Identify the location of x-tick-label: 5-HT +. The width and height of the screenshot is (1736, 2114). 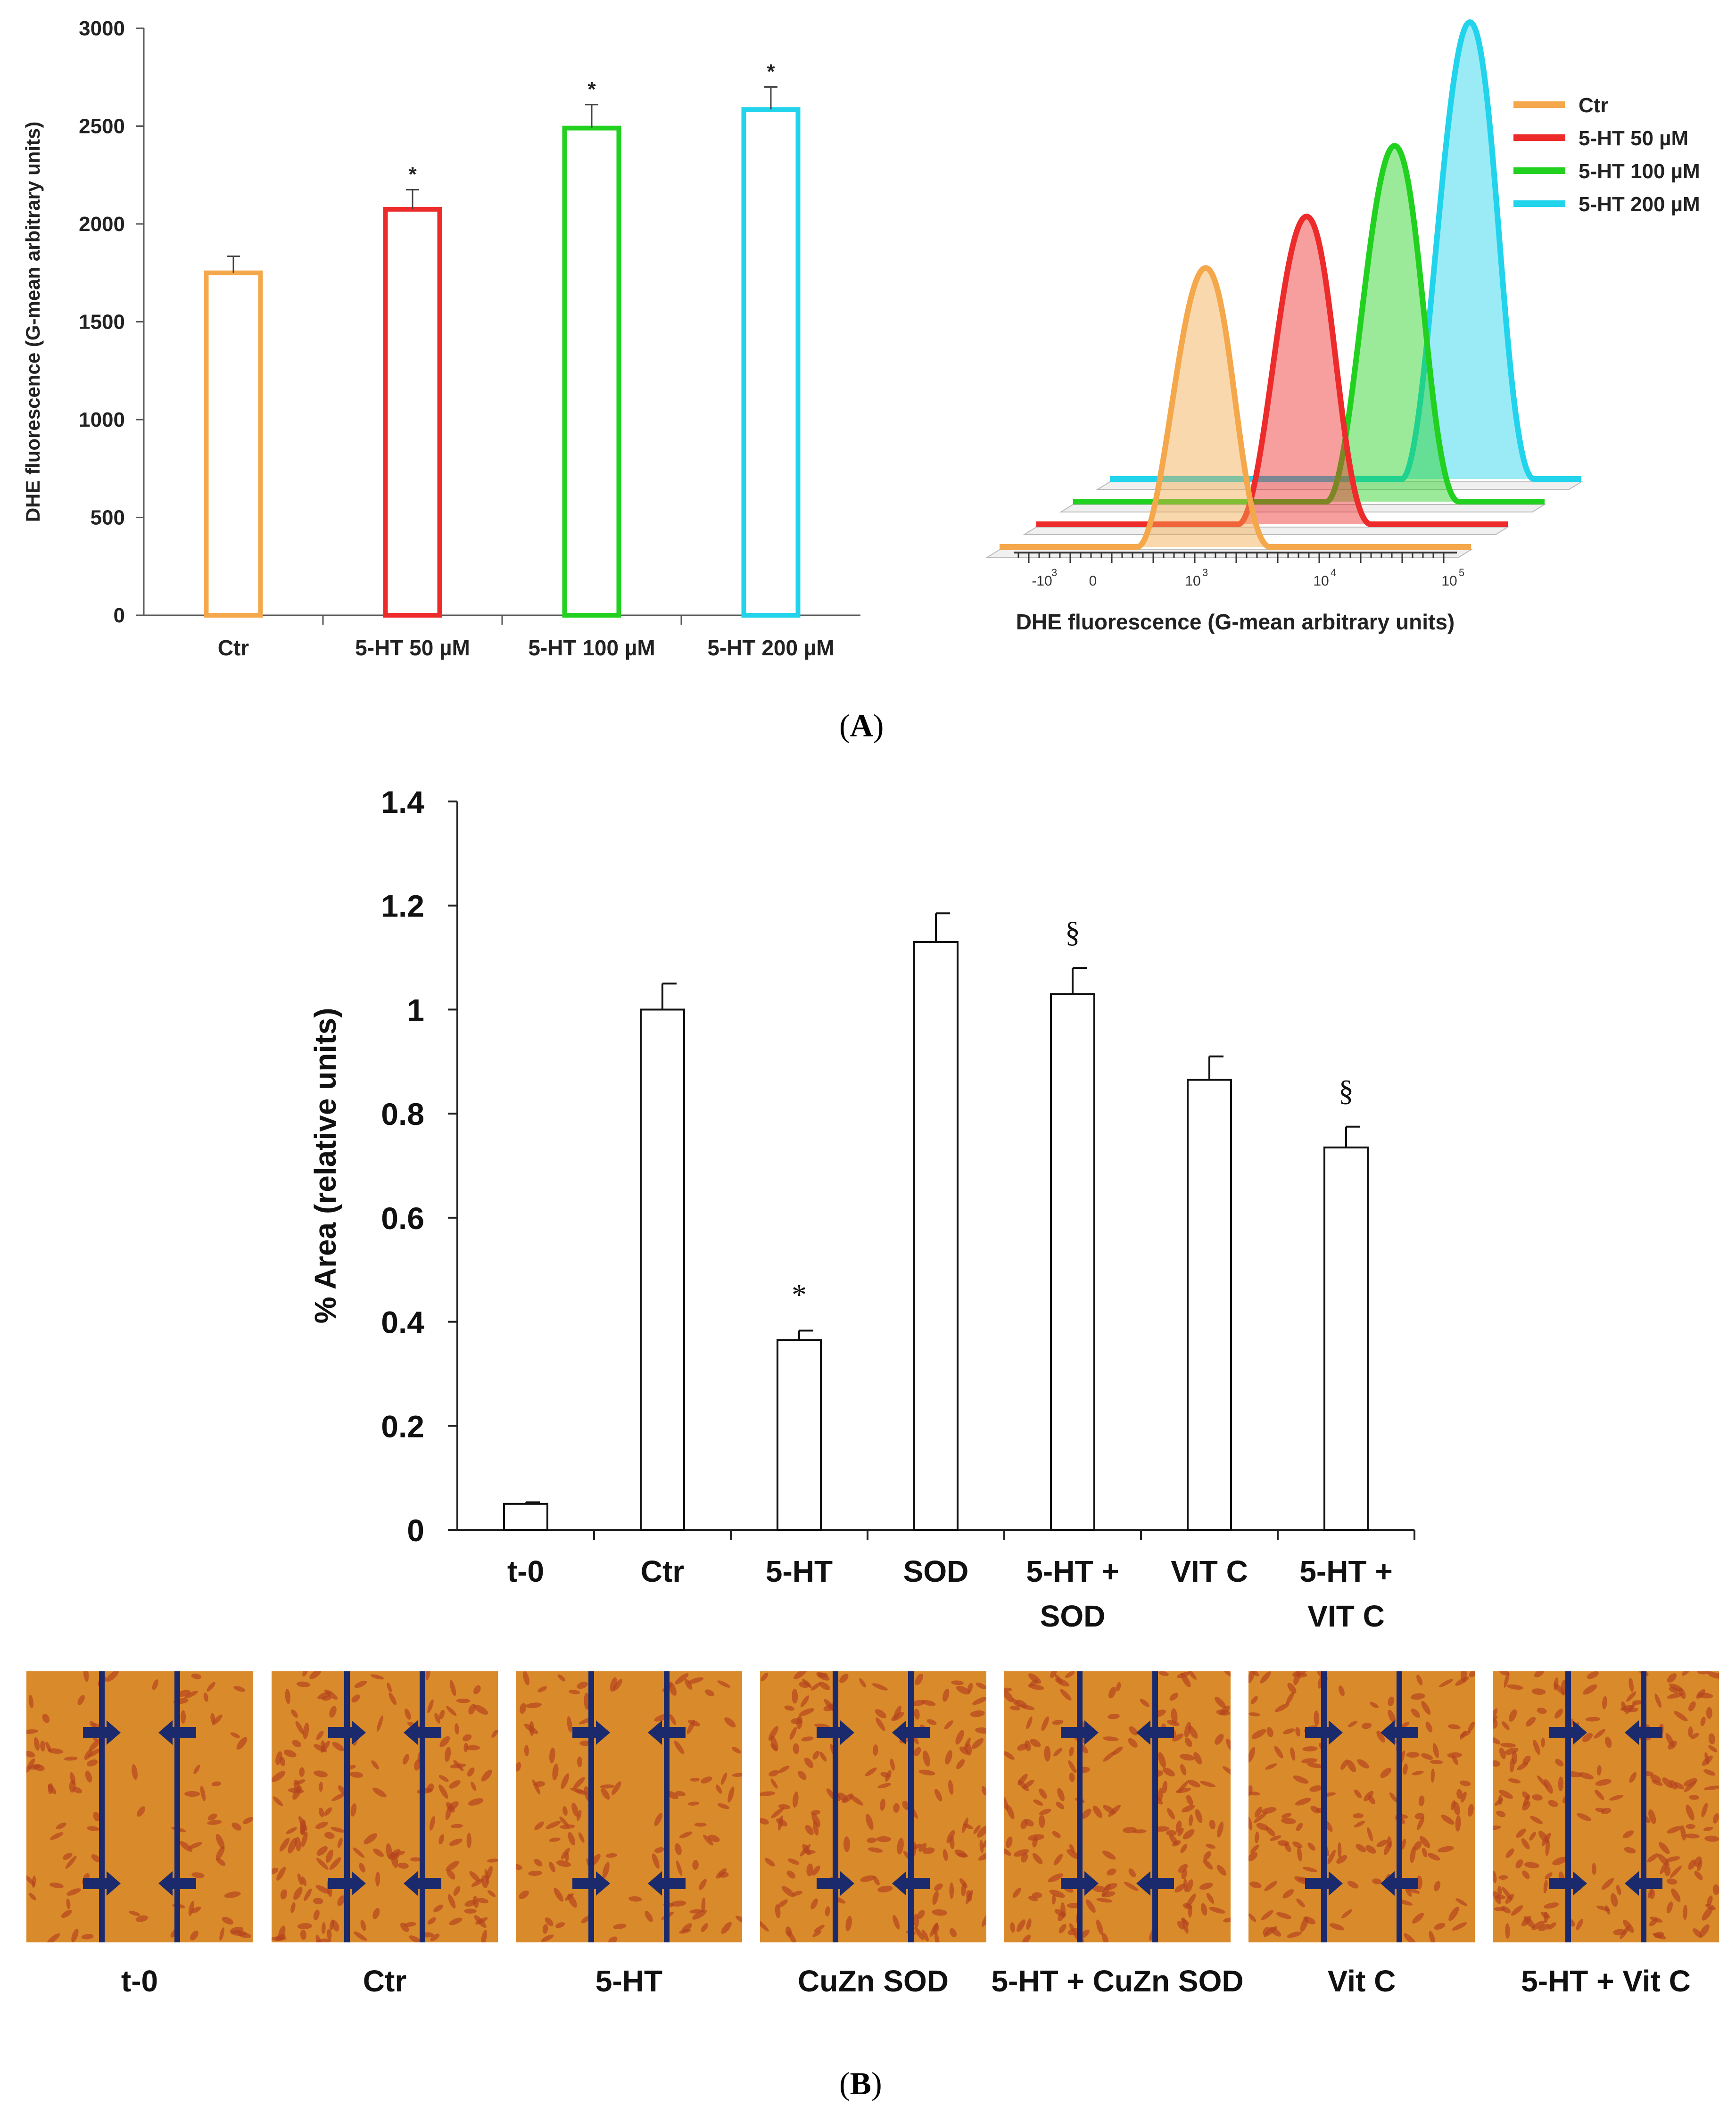
(1072, 1571).